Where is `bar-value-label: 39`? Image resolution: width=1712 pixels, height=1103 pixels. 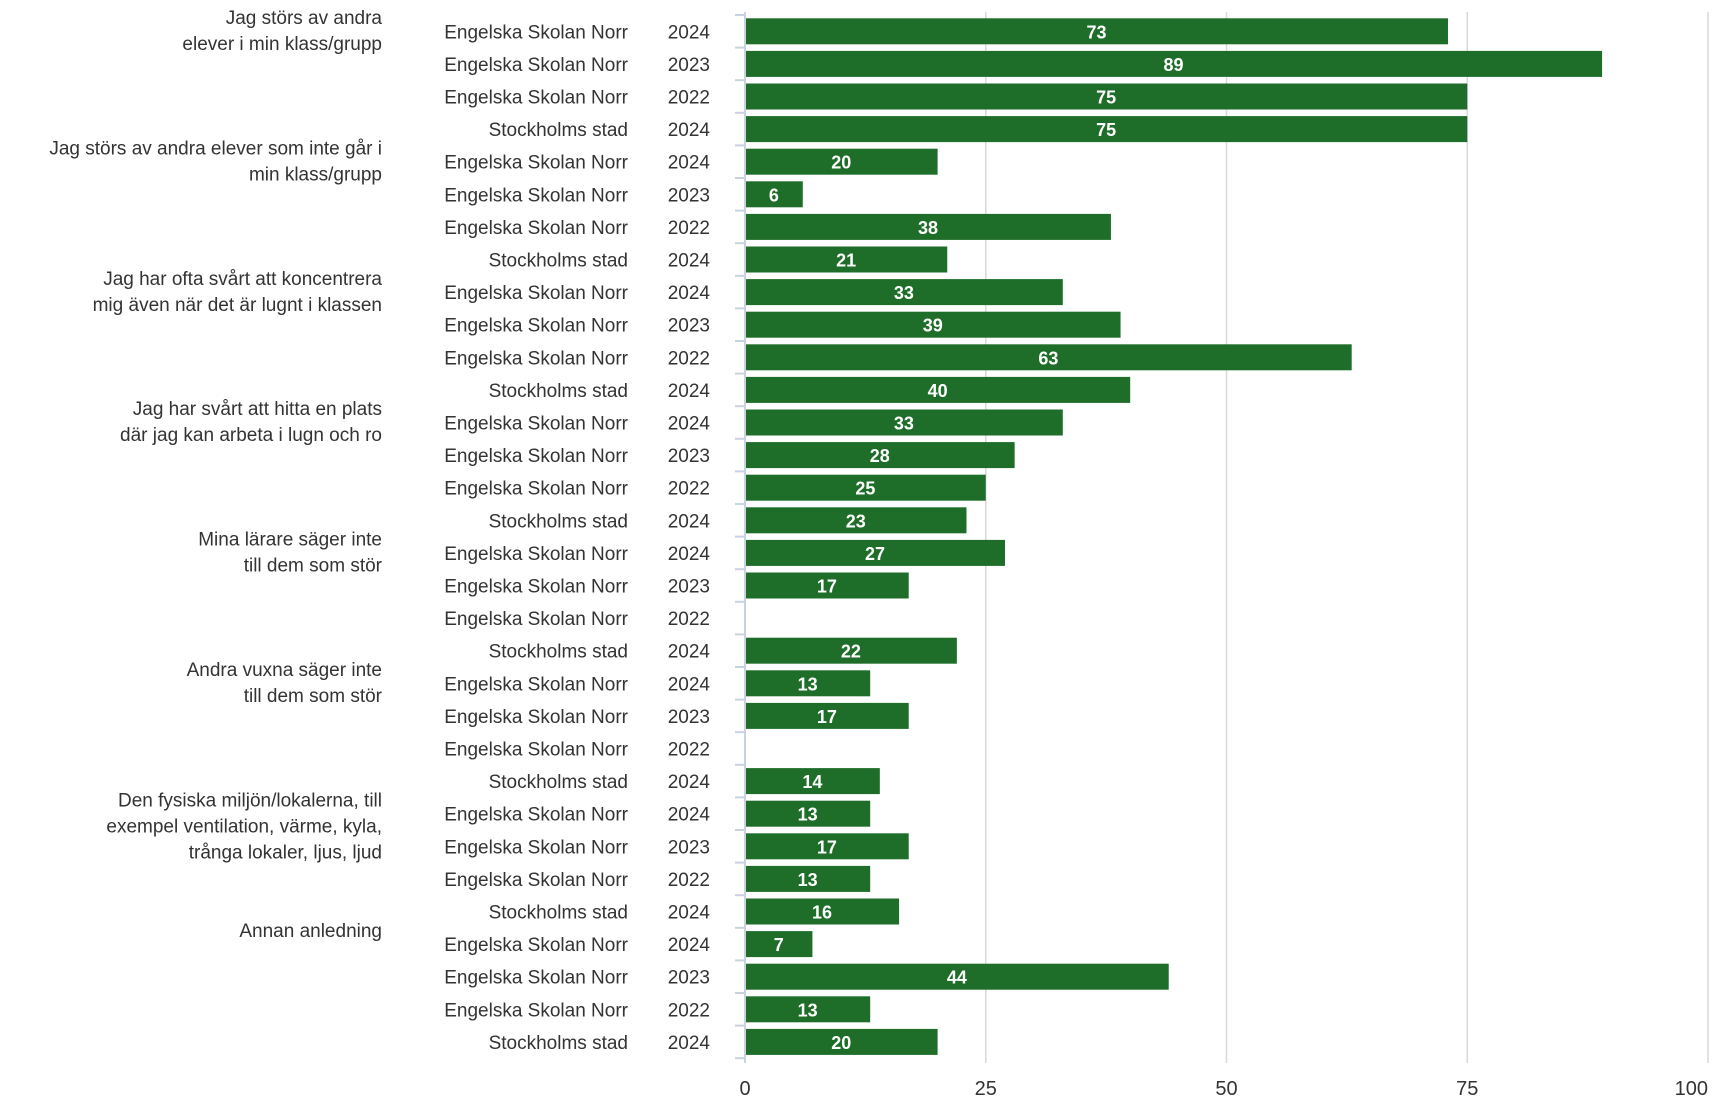
bar-value-label: 39 is located at coordinates (933, 326).